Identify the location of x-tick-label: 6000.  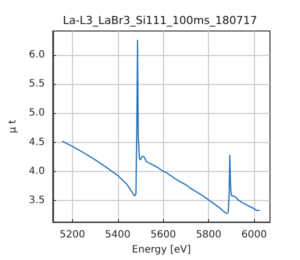
(254, 235).